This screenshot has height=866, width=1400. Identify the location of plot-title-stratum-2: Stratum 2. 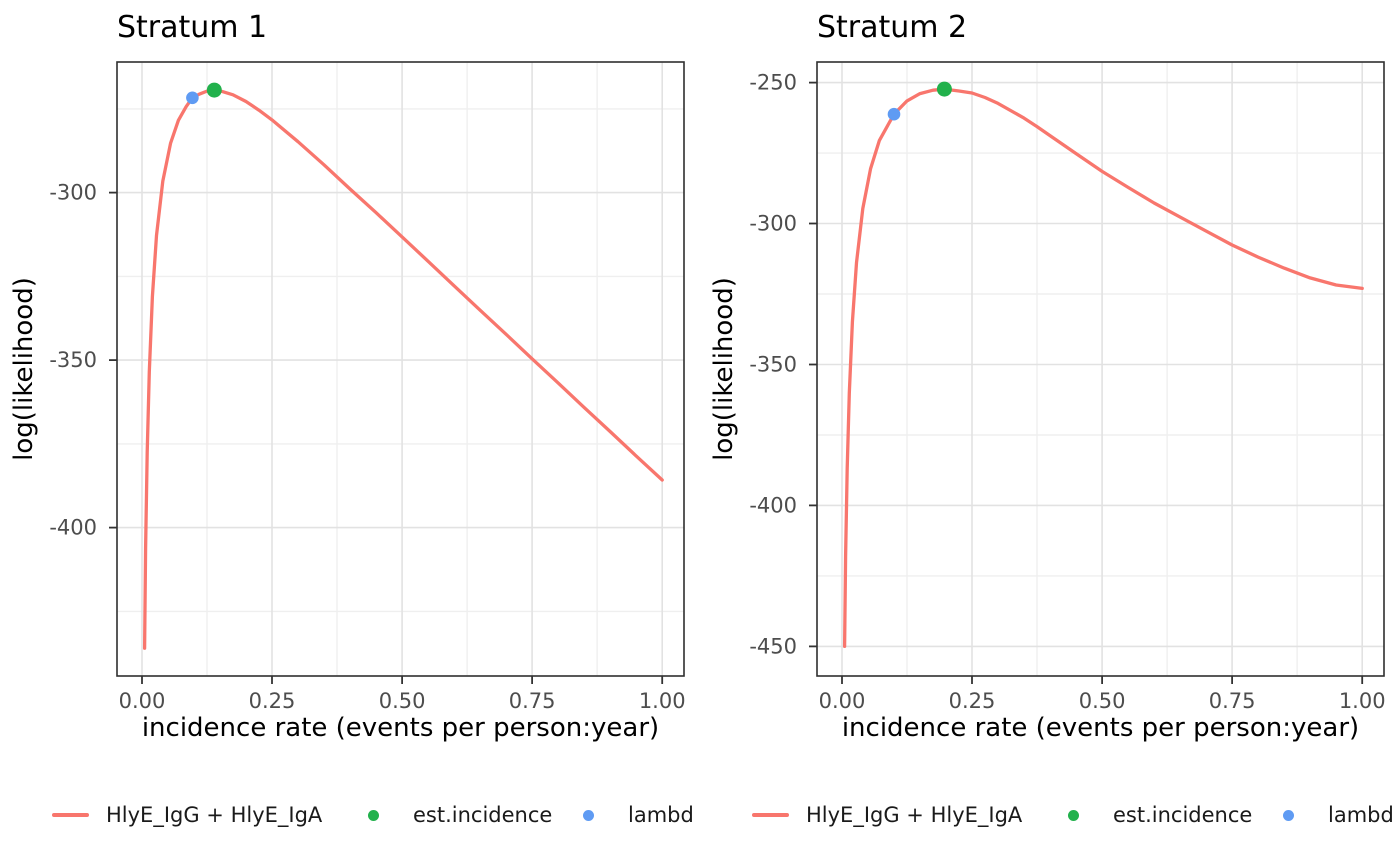
(892, 27).